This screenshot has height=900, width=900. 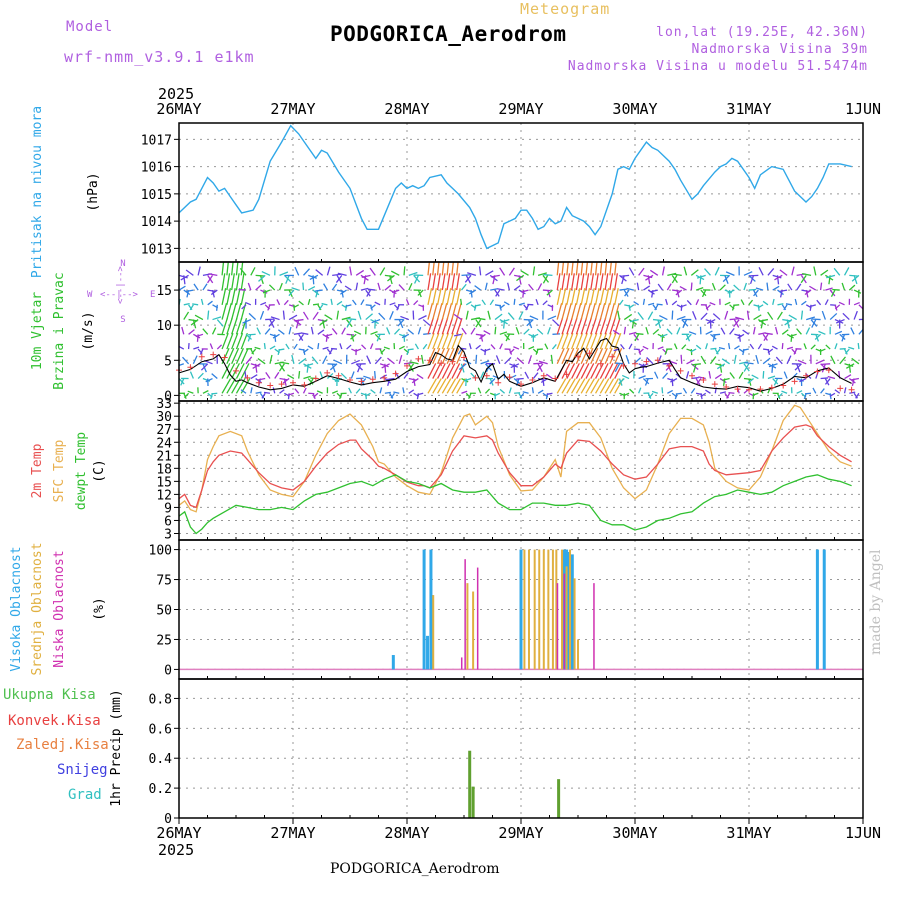 I want to click on temperature-ytick-label: 24, so click(x=164, y=443).